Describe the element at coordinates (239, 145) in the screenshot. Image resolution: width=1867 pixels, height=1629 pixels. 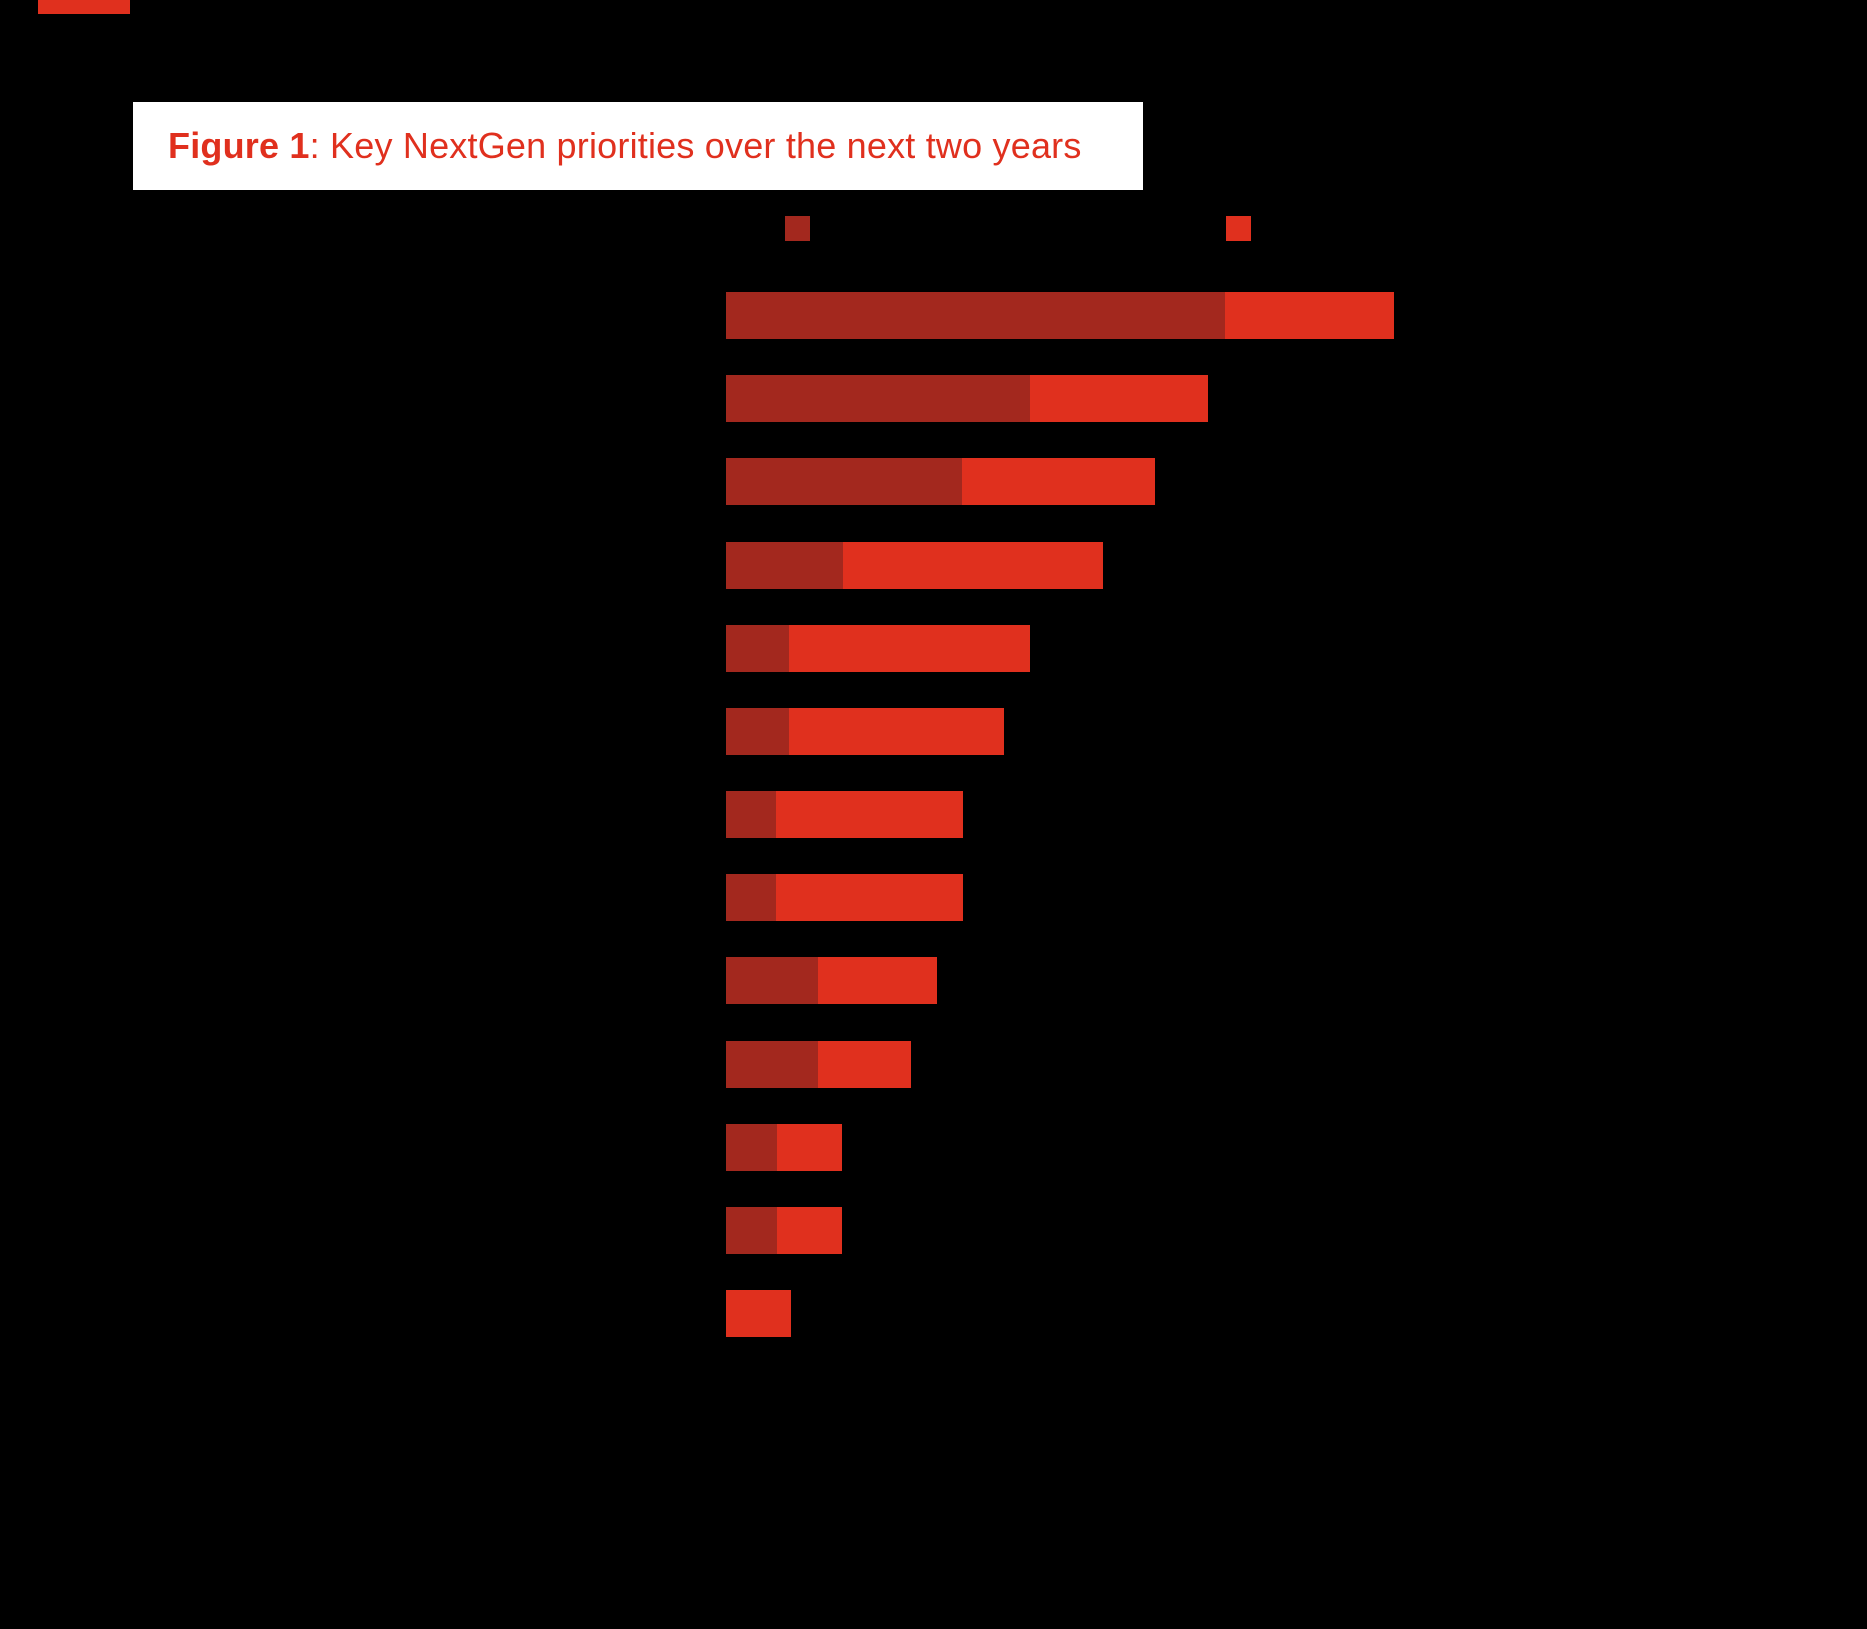
I see `figure-number-label: Figure 1` at that location.